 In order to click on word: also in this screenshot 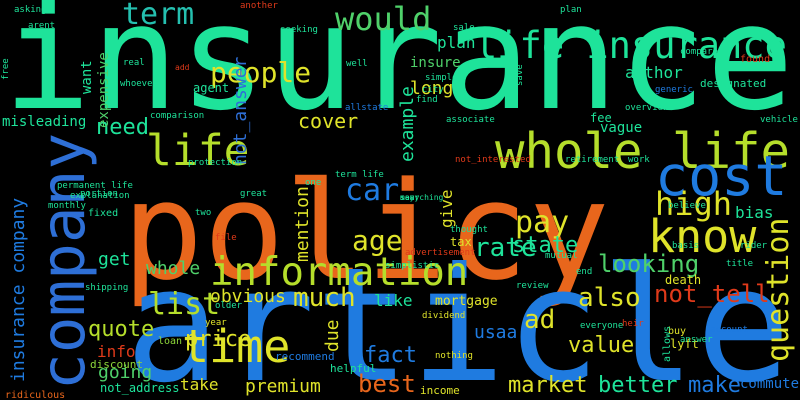, I will do `click(609, 298)`.